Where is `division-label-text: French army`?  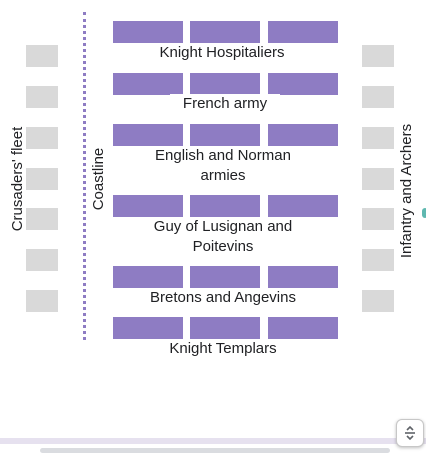
division-label-text: French army is located at coordinates (225, 103).